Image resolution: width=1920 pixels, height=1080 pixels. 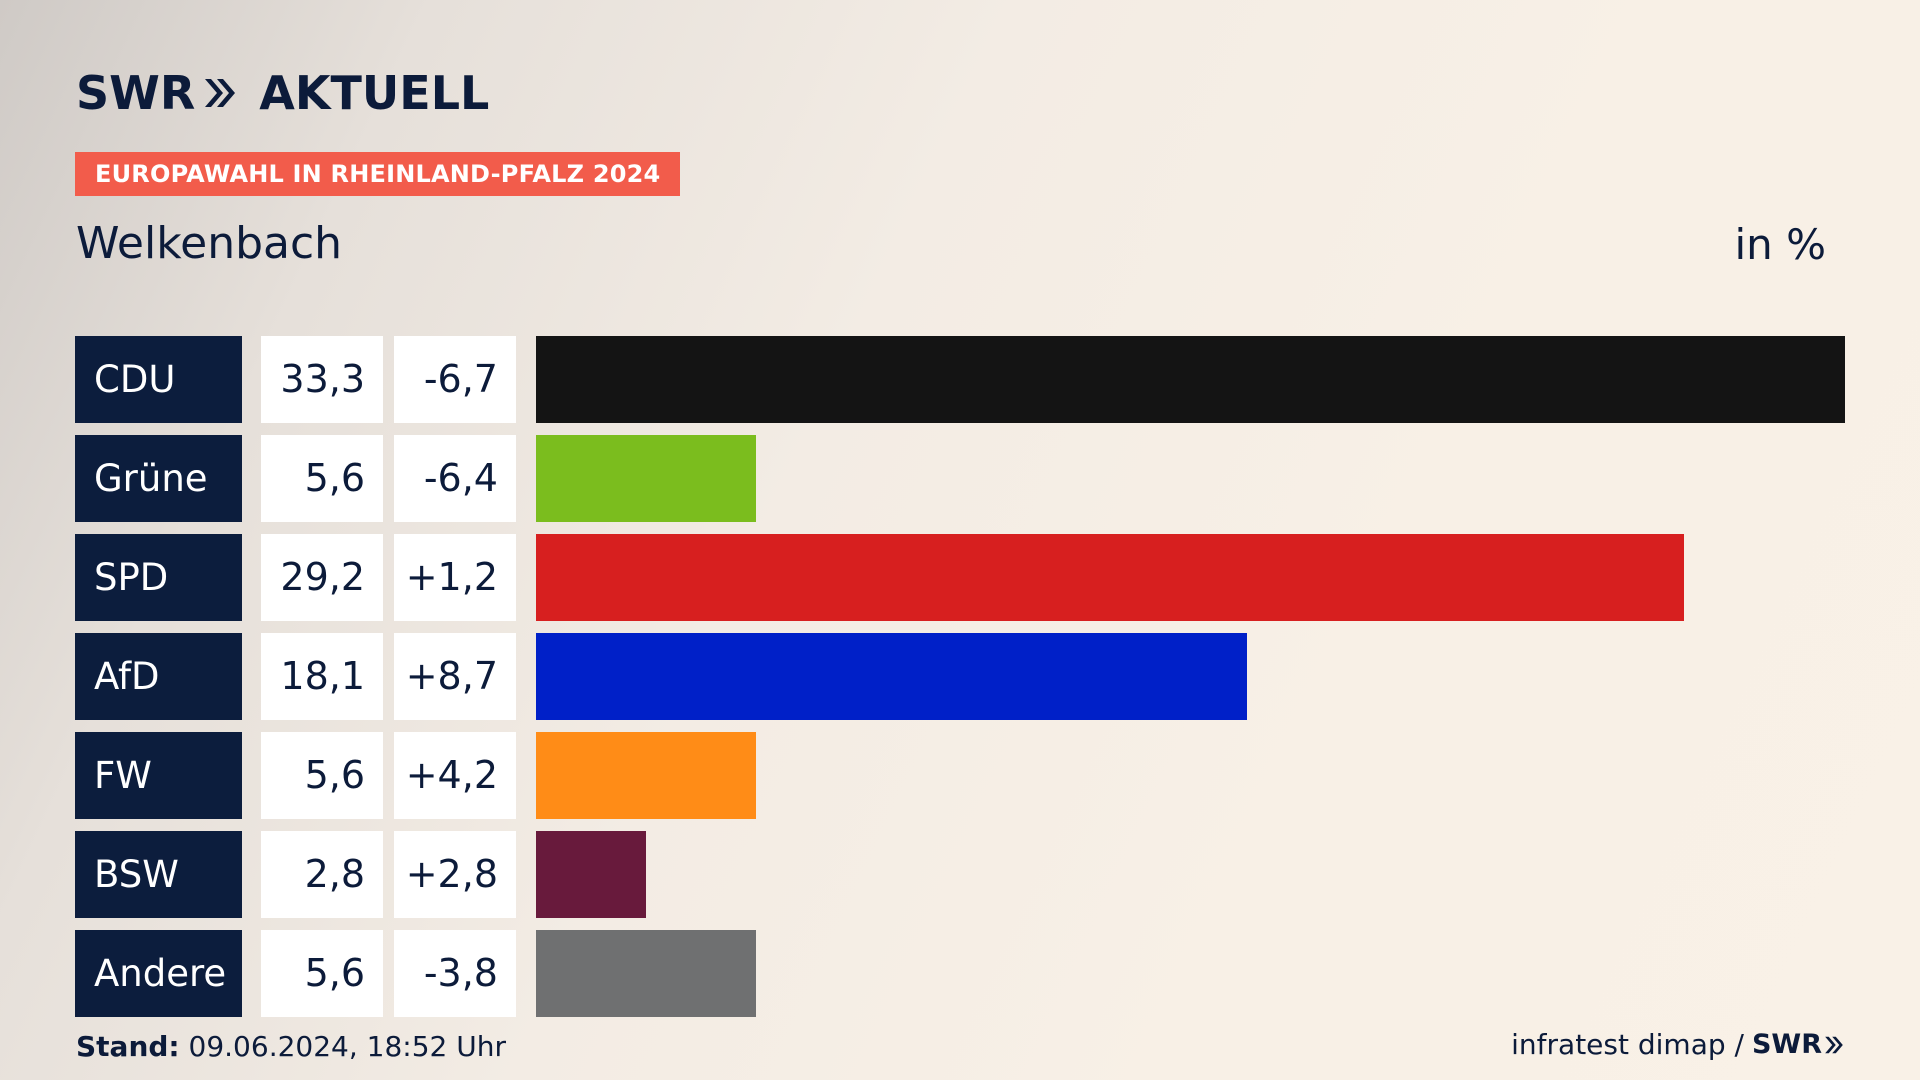 What do you see at coordinates (1627, 1044) in the screenshot?
I see `source-text: infratest dimap /` at bounding box center [1627, 1044].